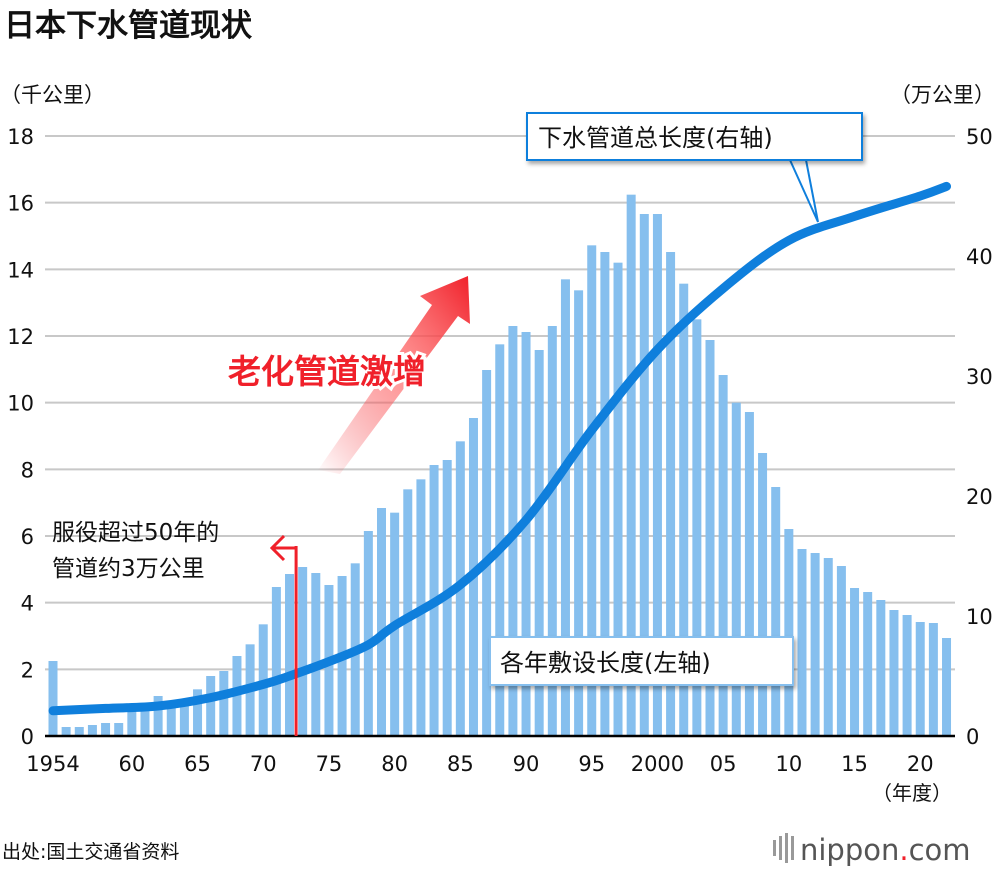 Image resolution: width=1000 pixels, height=870 pixels. I want to click on x-tick-label: 10, so click(788, 764).